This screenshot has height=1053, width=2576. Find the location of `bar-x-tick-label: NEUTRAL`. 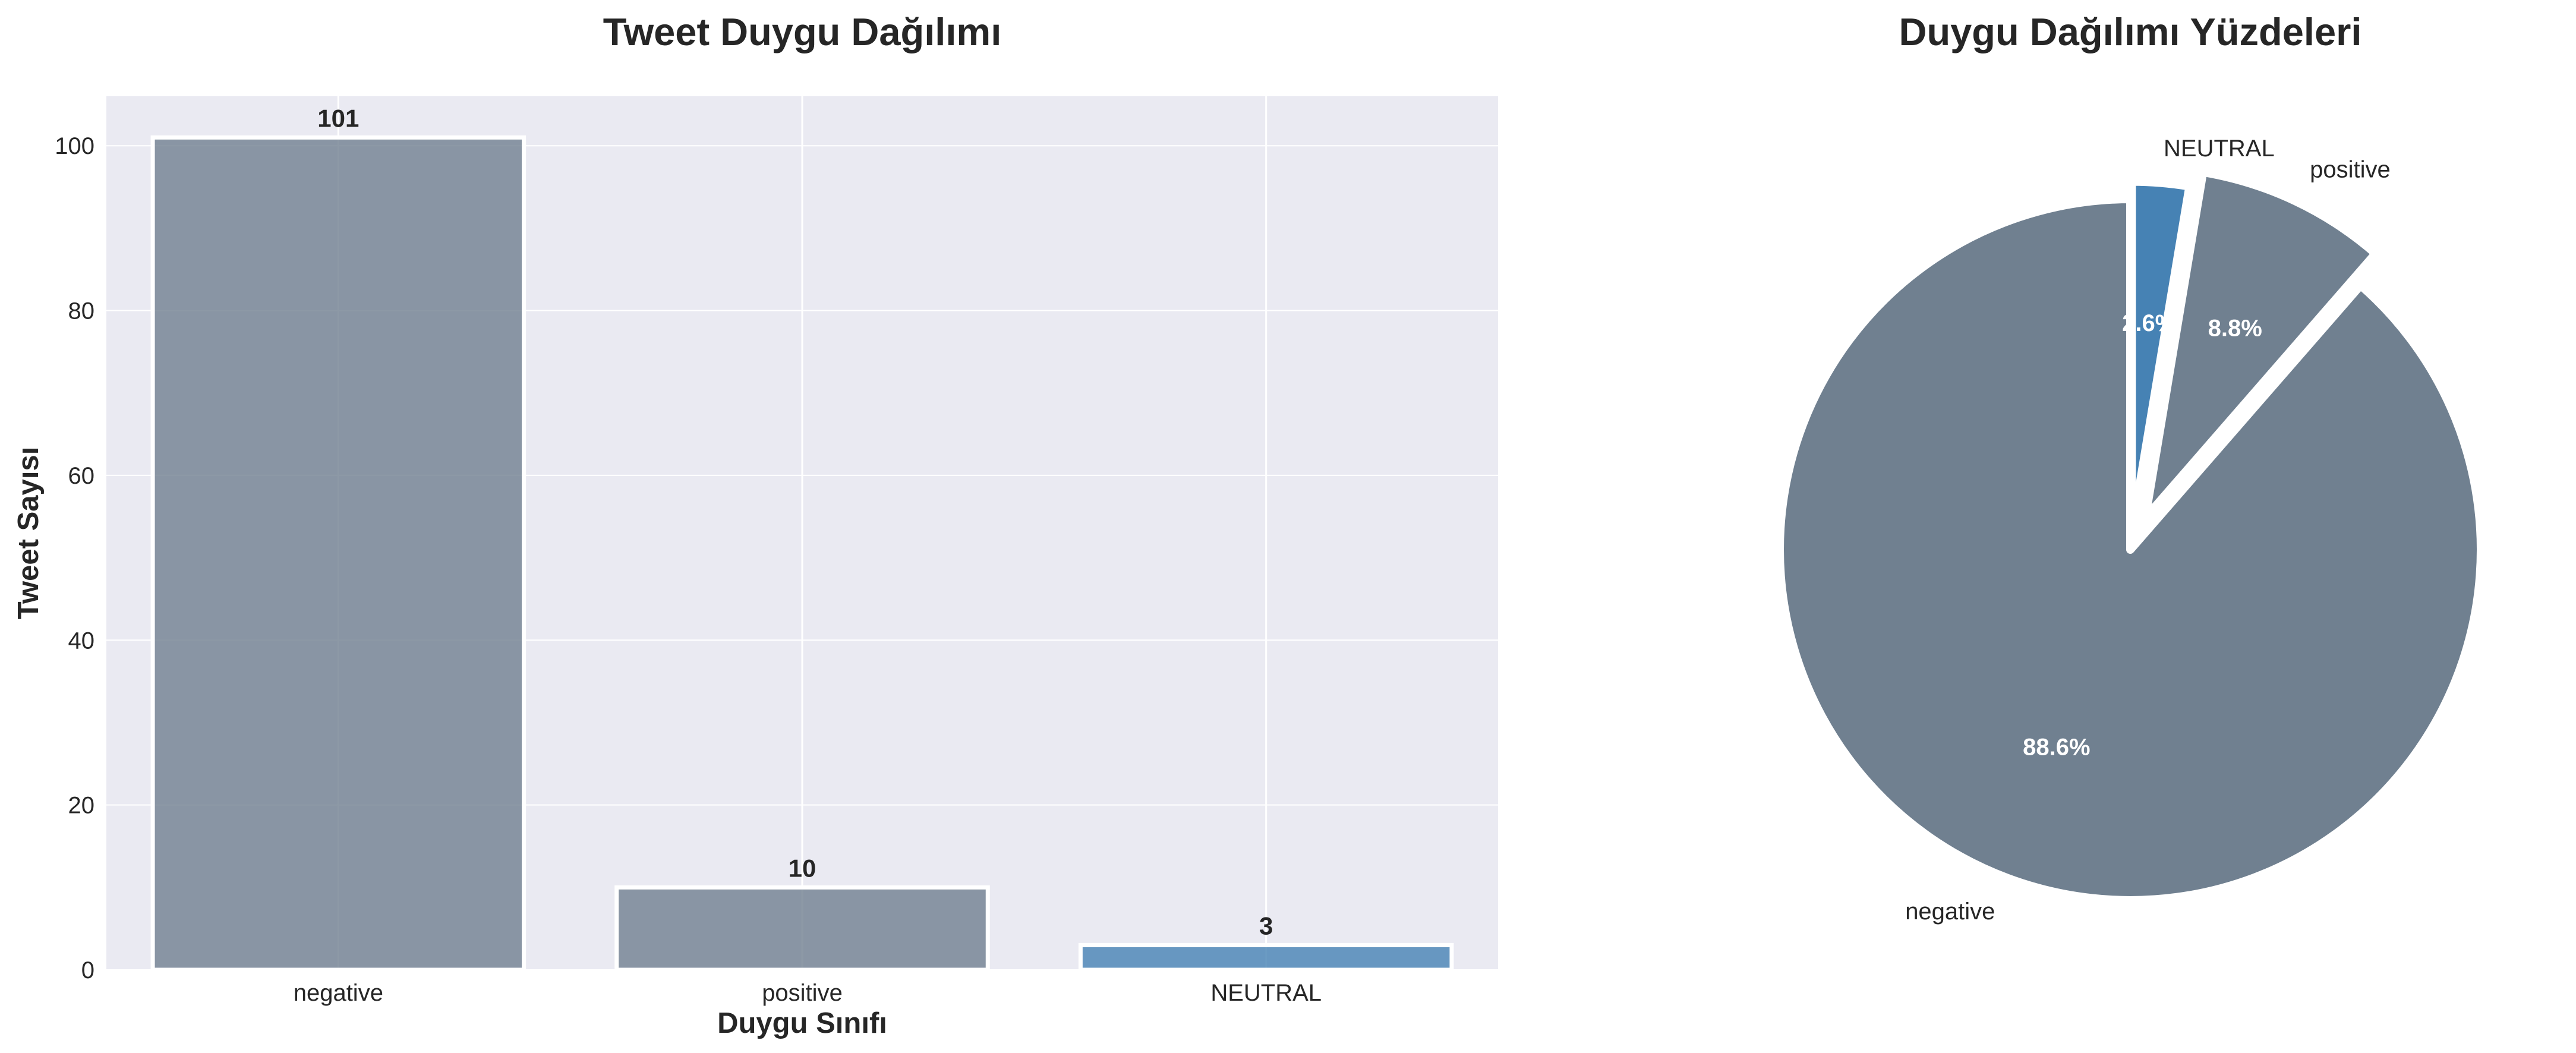

bar-x-tick-label: NEUTRAL is located at coordinates (1266, 993).